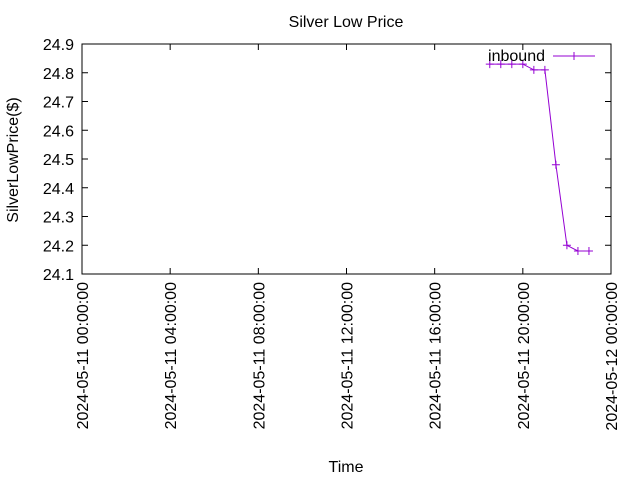  Describe the element at coordinates (58, 275) in the screenshot. I see `y-tick-label: 24.1` at that location.